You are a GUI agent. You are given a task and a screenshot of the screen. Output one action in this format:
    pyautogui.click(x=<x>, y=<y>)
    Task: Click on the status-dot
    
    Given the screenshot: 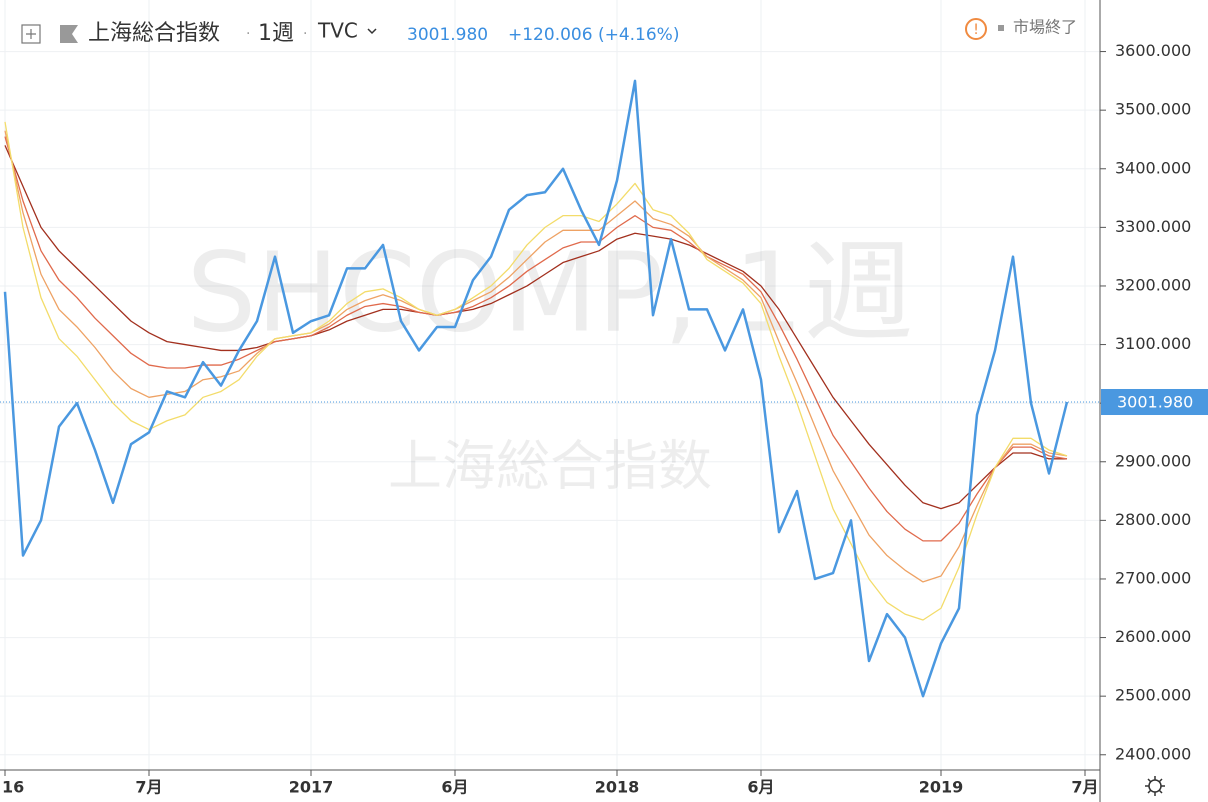 What is the action you would take?
    pyautogui.click(x=1001, y=28)
    